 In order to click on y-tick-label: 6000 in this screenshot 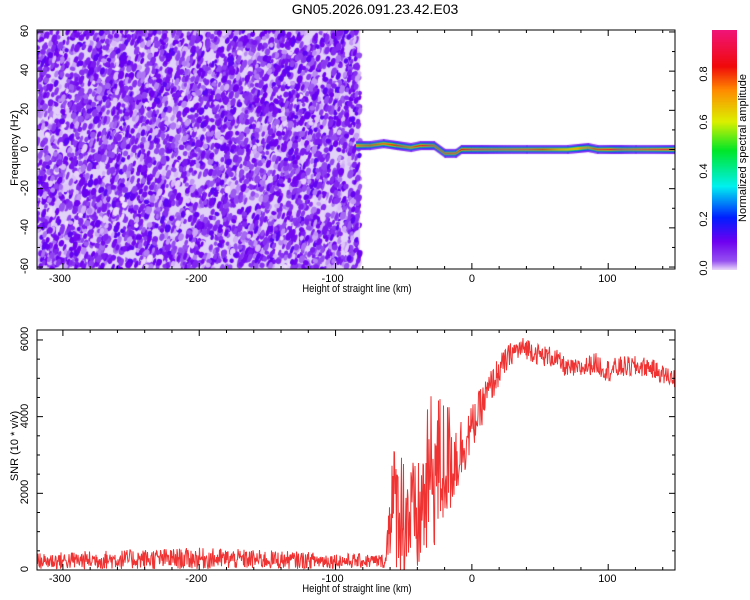, I will do `click(25, 339)`.